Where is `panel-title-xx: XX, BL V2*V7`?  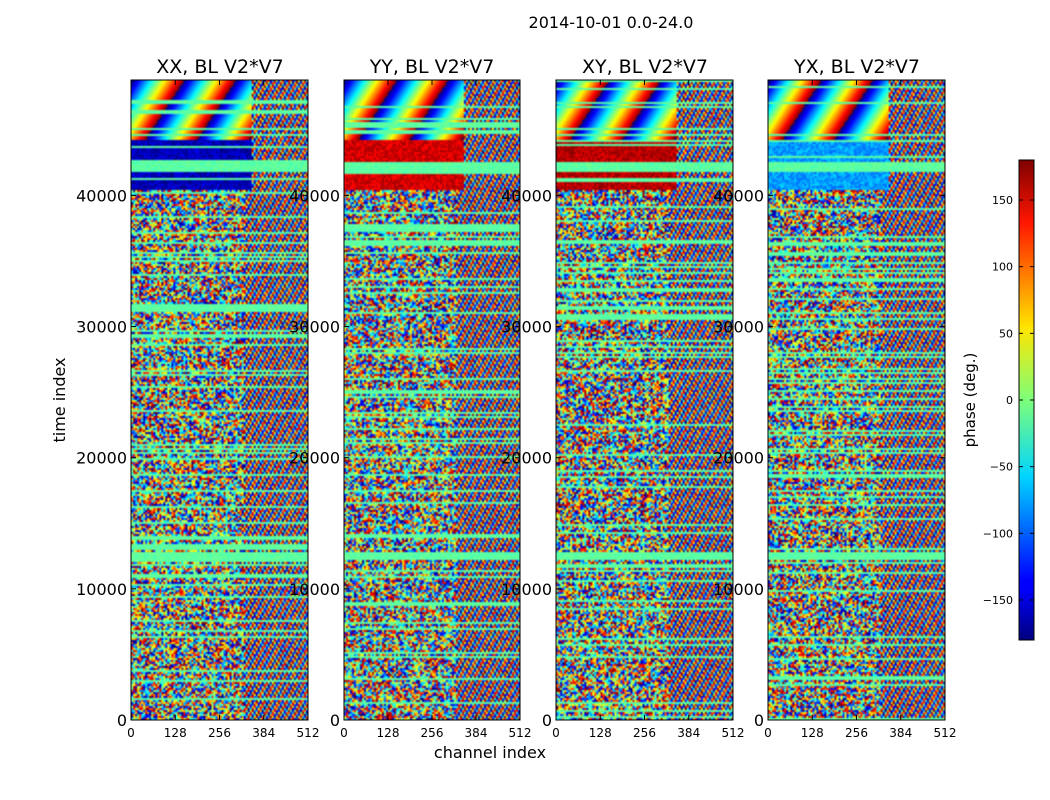 panel-title-xx: XX, BL V2*V7 is located at coordinates (219, 67).